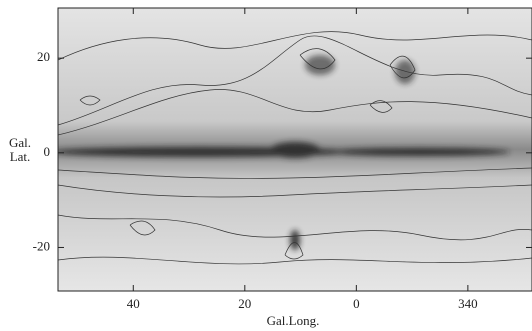 Image resolution: width=532 pixels, height=331 pixels. What do you see at coordinates (20, 156) in the screenshot?
I see `y-axis-label: Lat.` at bounding box center [20, 156].